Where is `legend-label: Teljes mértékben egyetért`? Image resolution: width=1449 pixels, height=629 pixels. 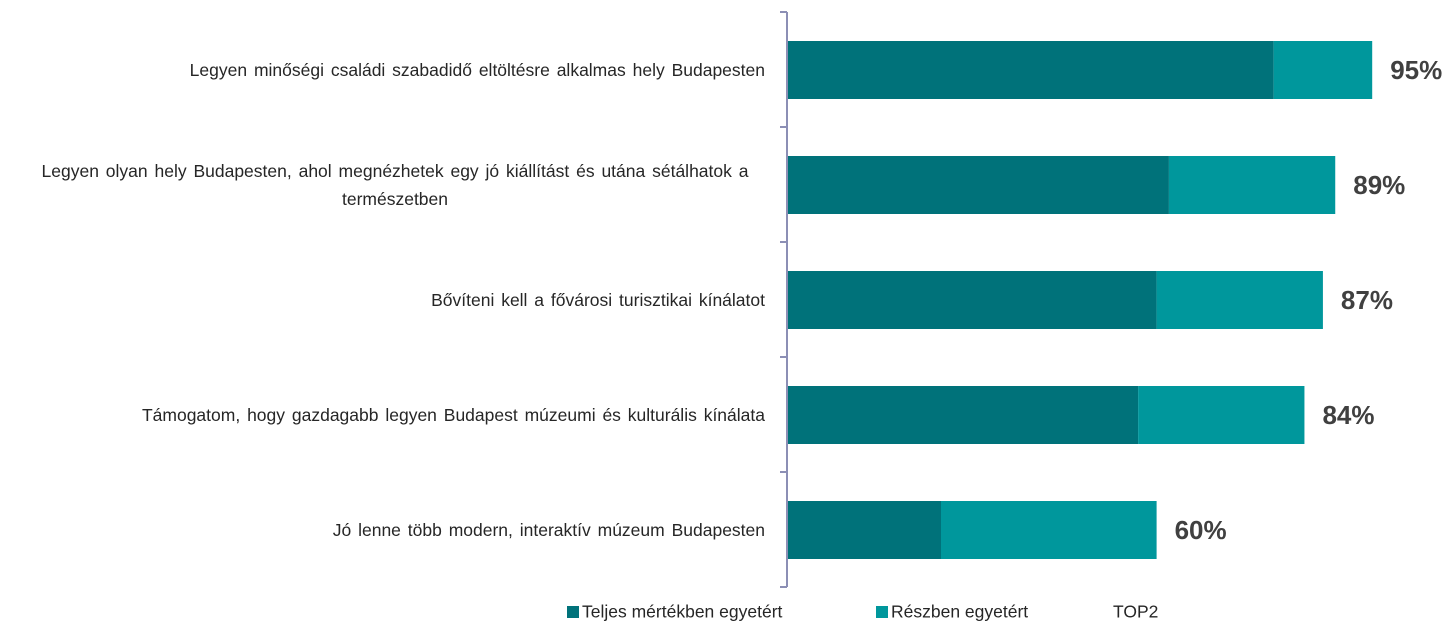 legend-label: Teljes mértékben egyetért is located at coordinates (682, 612).